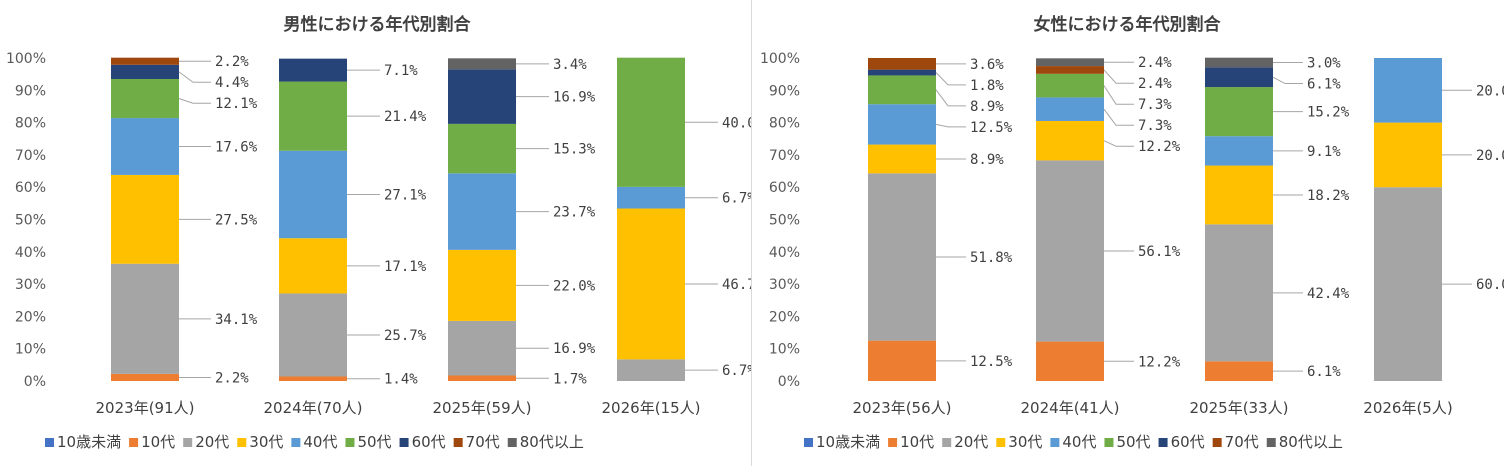 The width and height of the screenshot is (1504, 466). What do you see at coordinates (570, 379) in the screenshot?
I see `male-data-label: 1.7%` at bounding box center [570, 379].